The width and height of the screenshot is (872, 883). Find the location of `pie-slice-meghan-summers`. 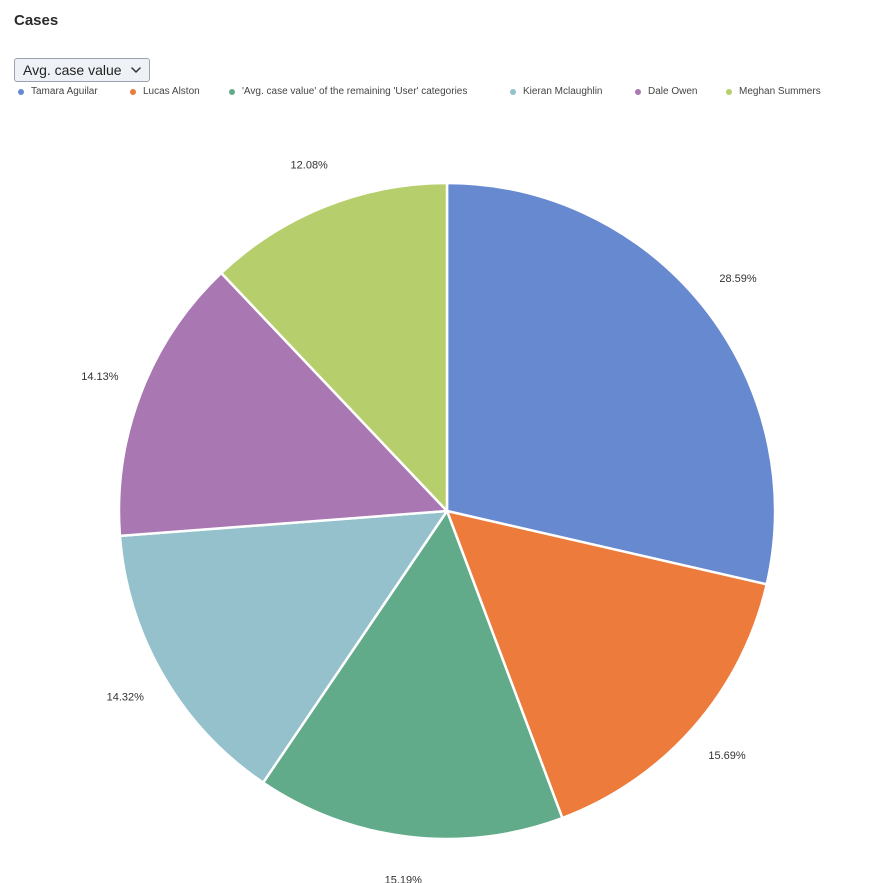

pie-slice-meghan-summers is located at coordinates (334, 347).